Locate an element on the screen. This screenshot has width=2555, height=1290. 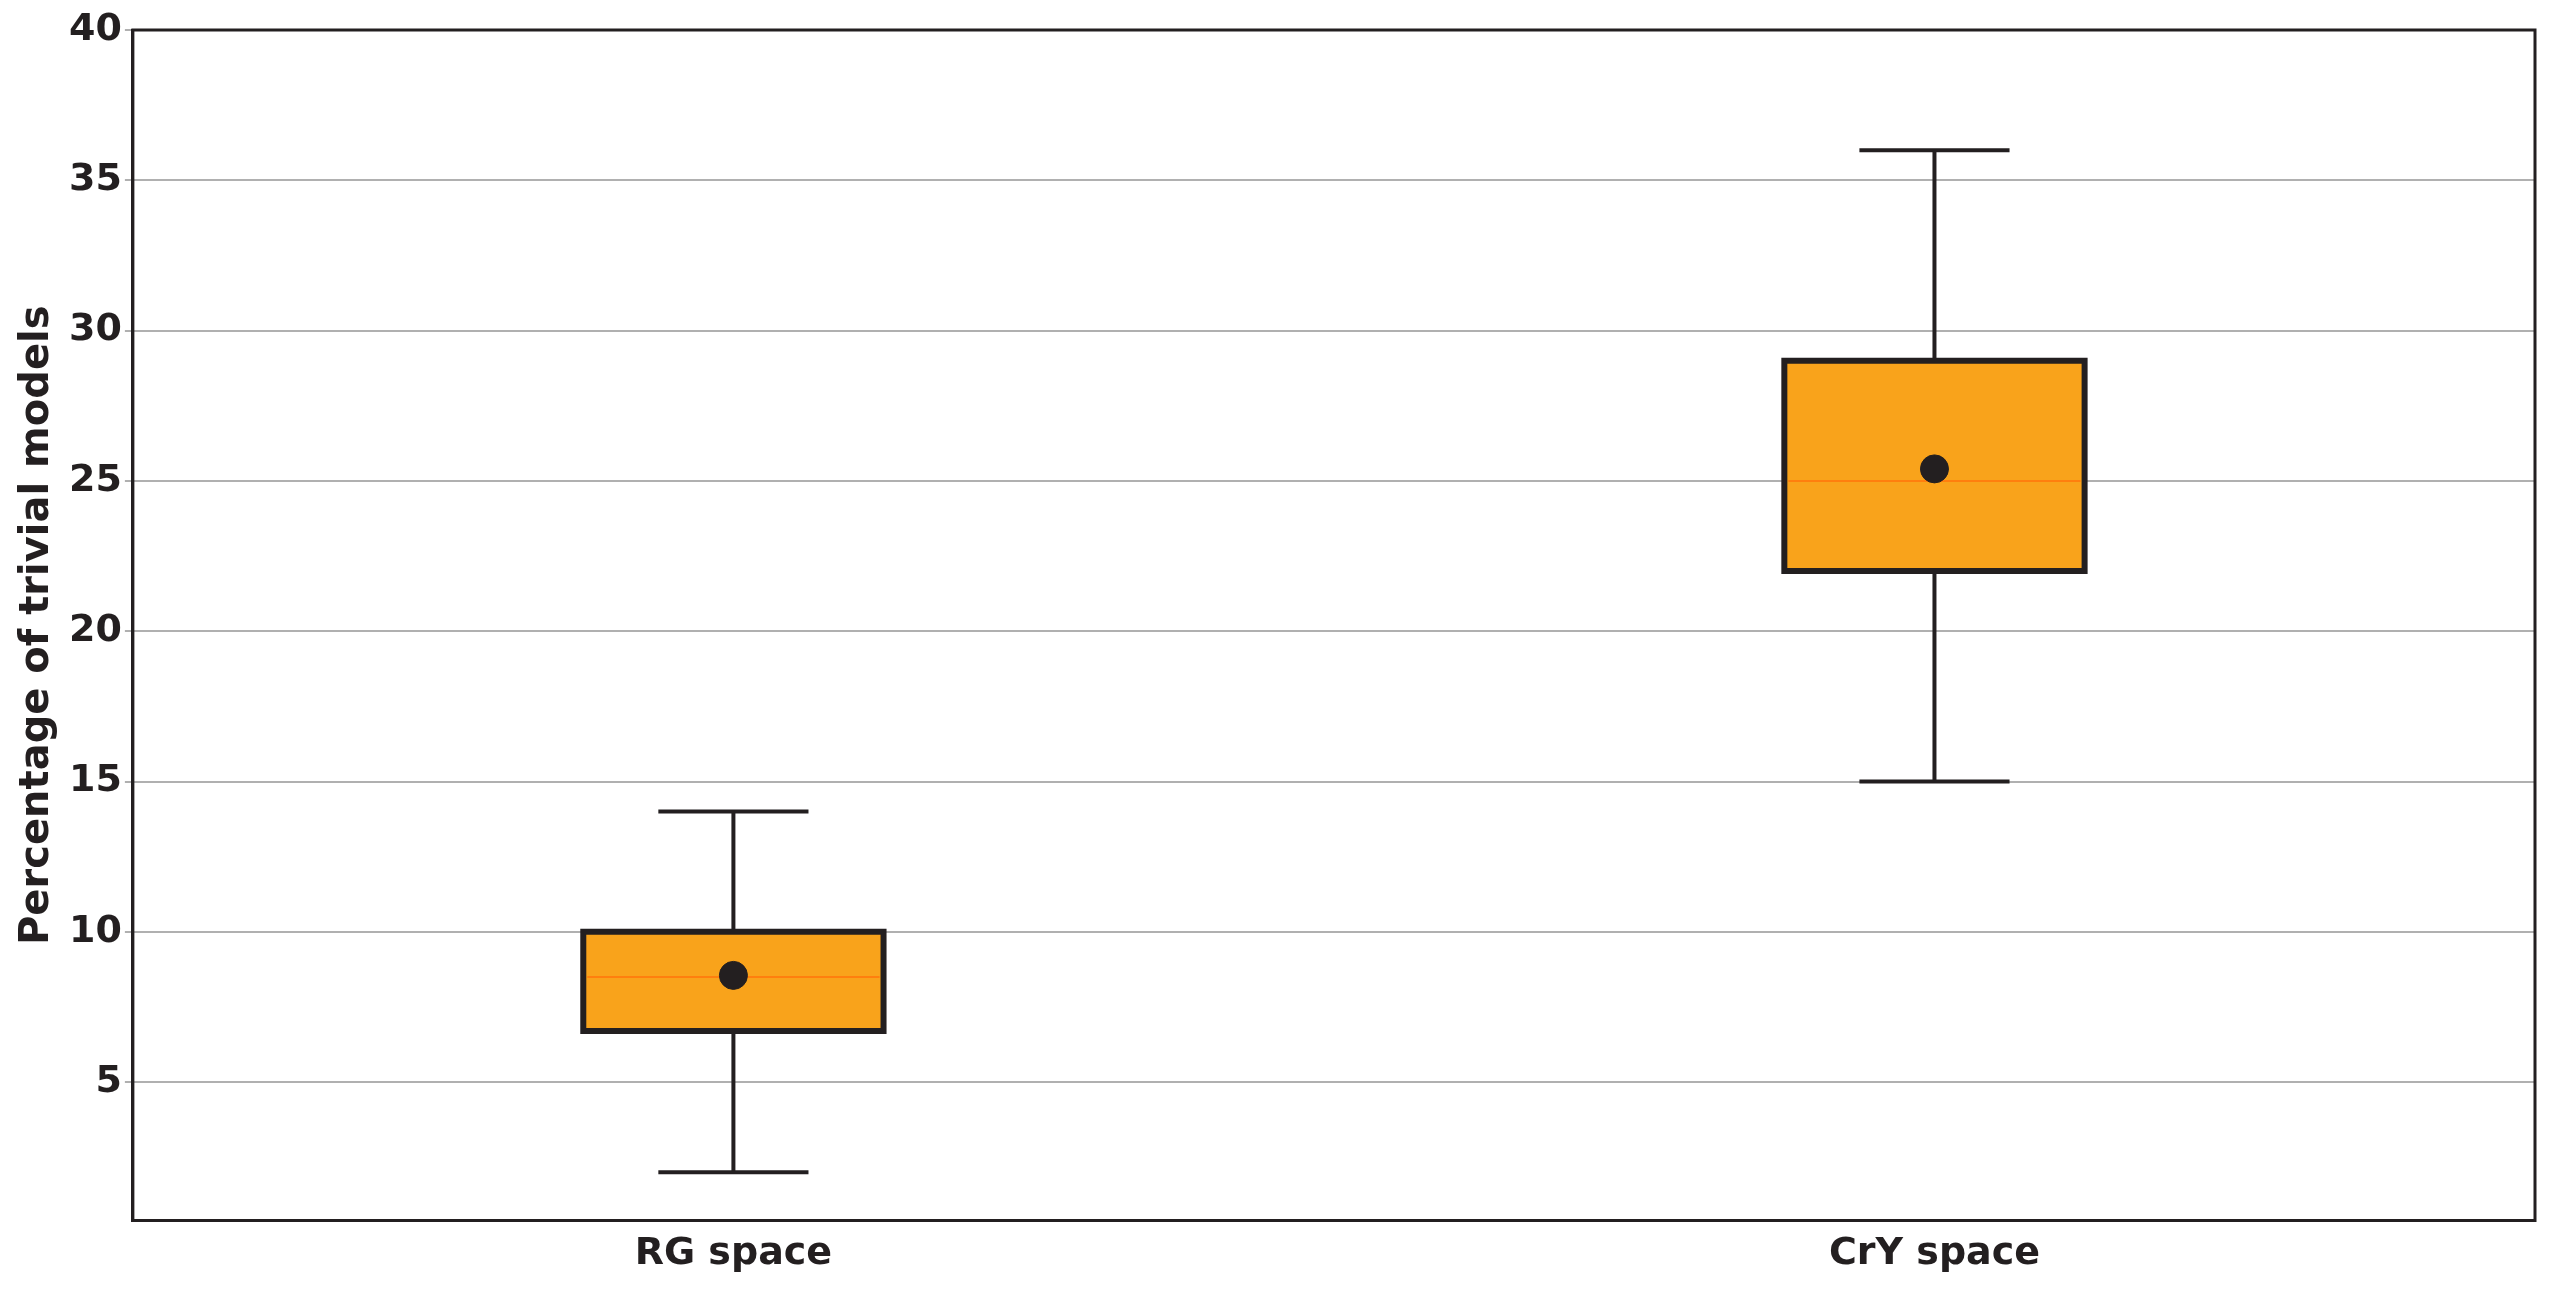
y-axis-title: Percentage of trivial models is located at coordinates (34, 625).